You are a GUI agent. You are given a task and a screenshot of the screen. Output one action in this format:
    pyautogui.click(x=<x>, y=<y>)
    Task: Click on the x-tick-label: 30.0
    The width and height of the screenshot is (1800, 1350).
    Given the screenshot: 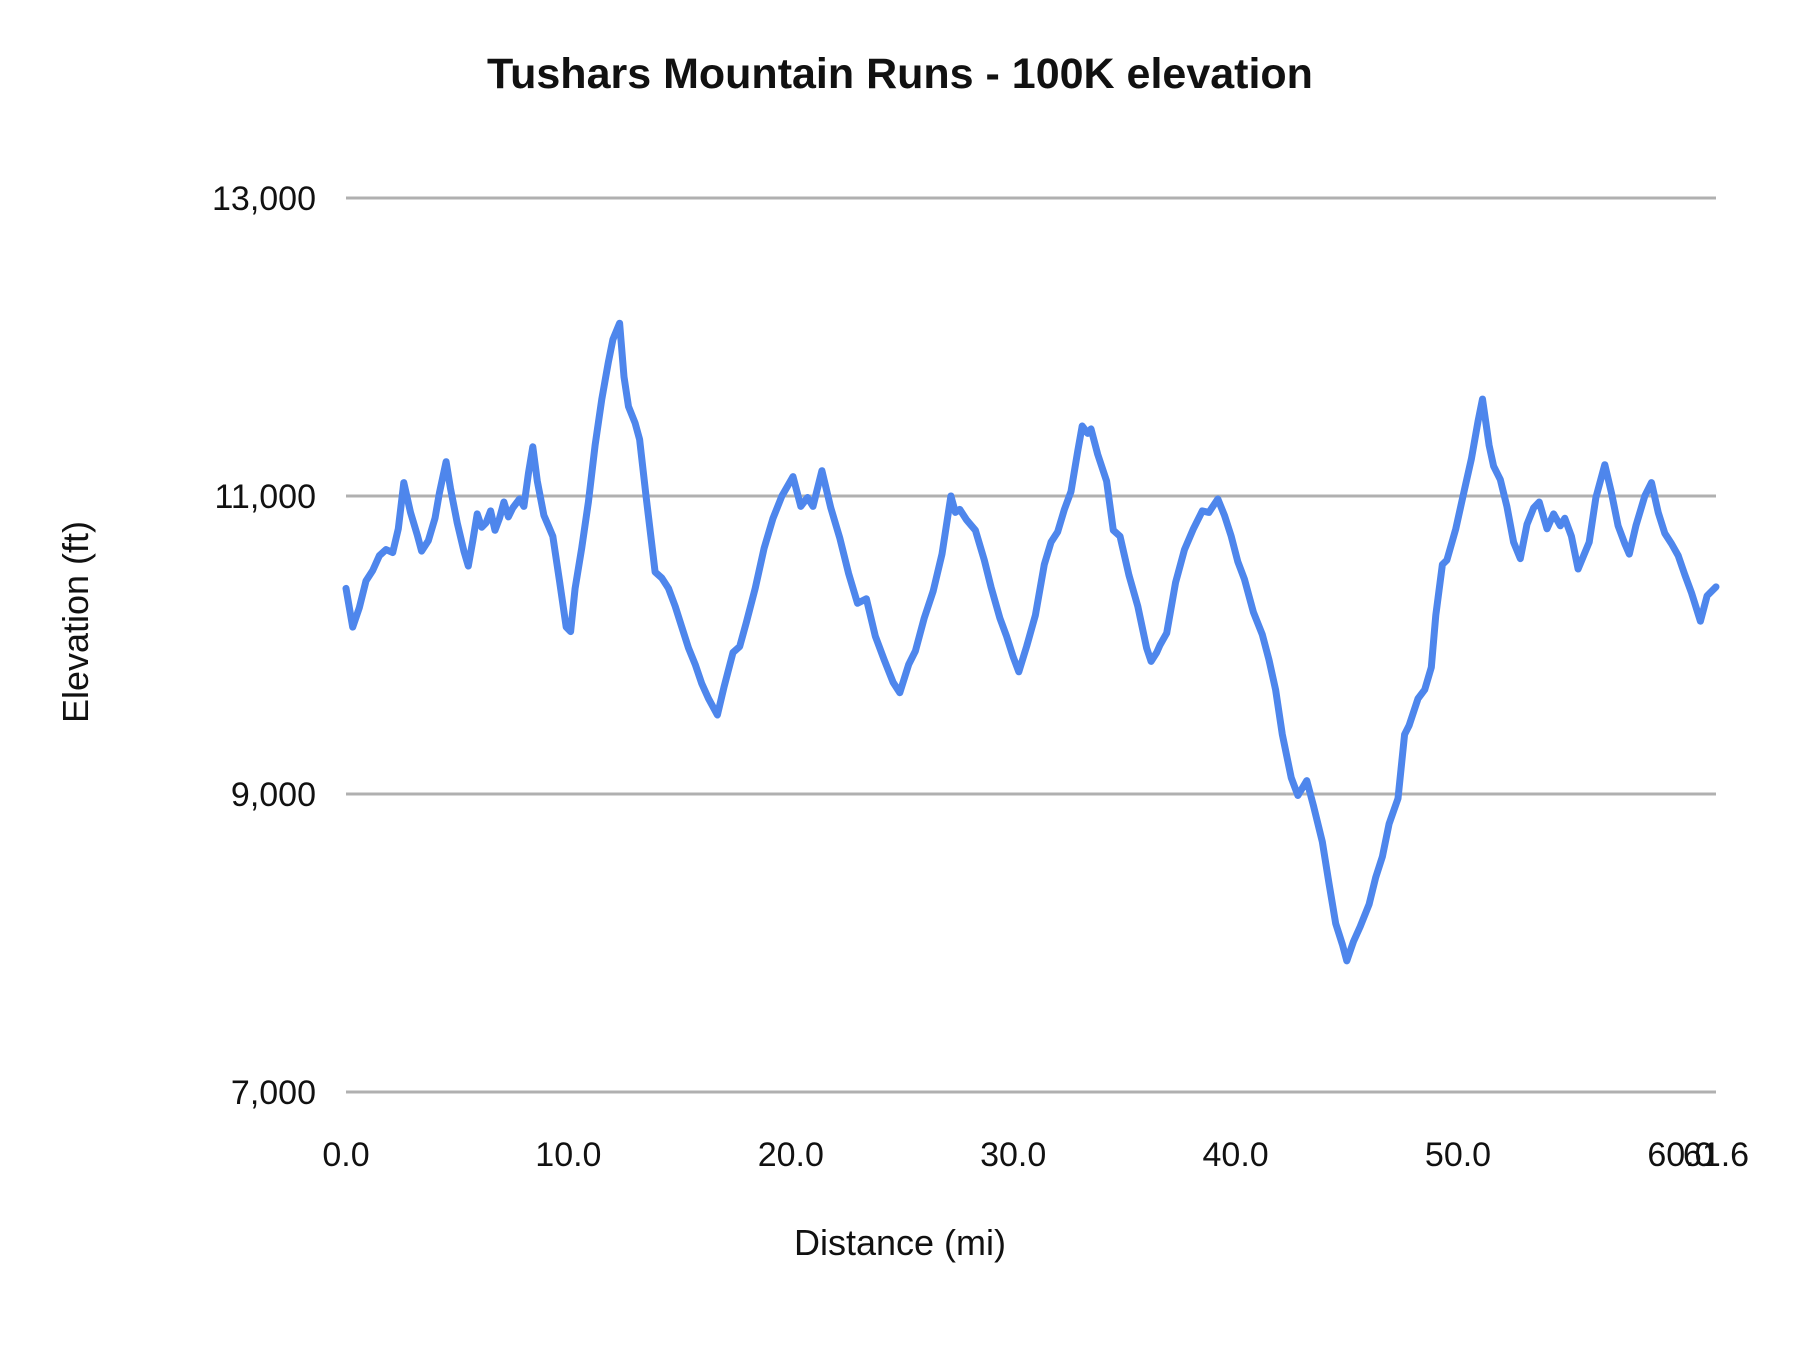 What is the action you would take?
    pyautogui.click(x=1013, y=1155)
    